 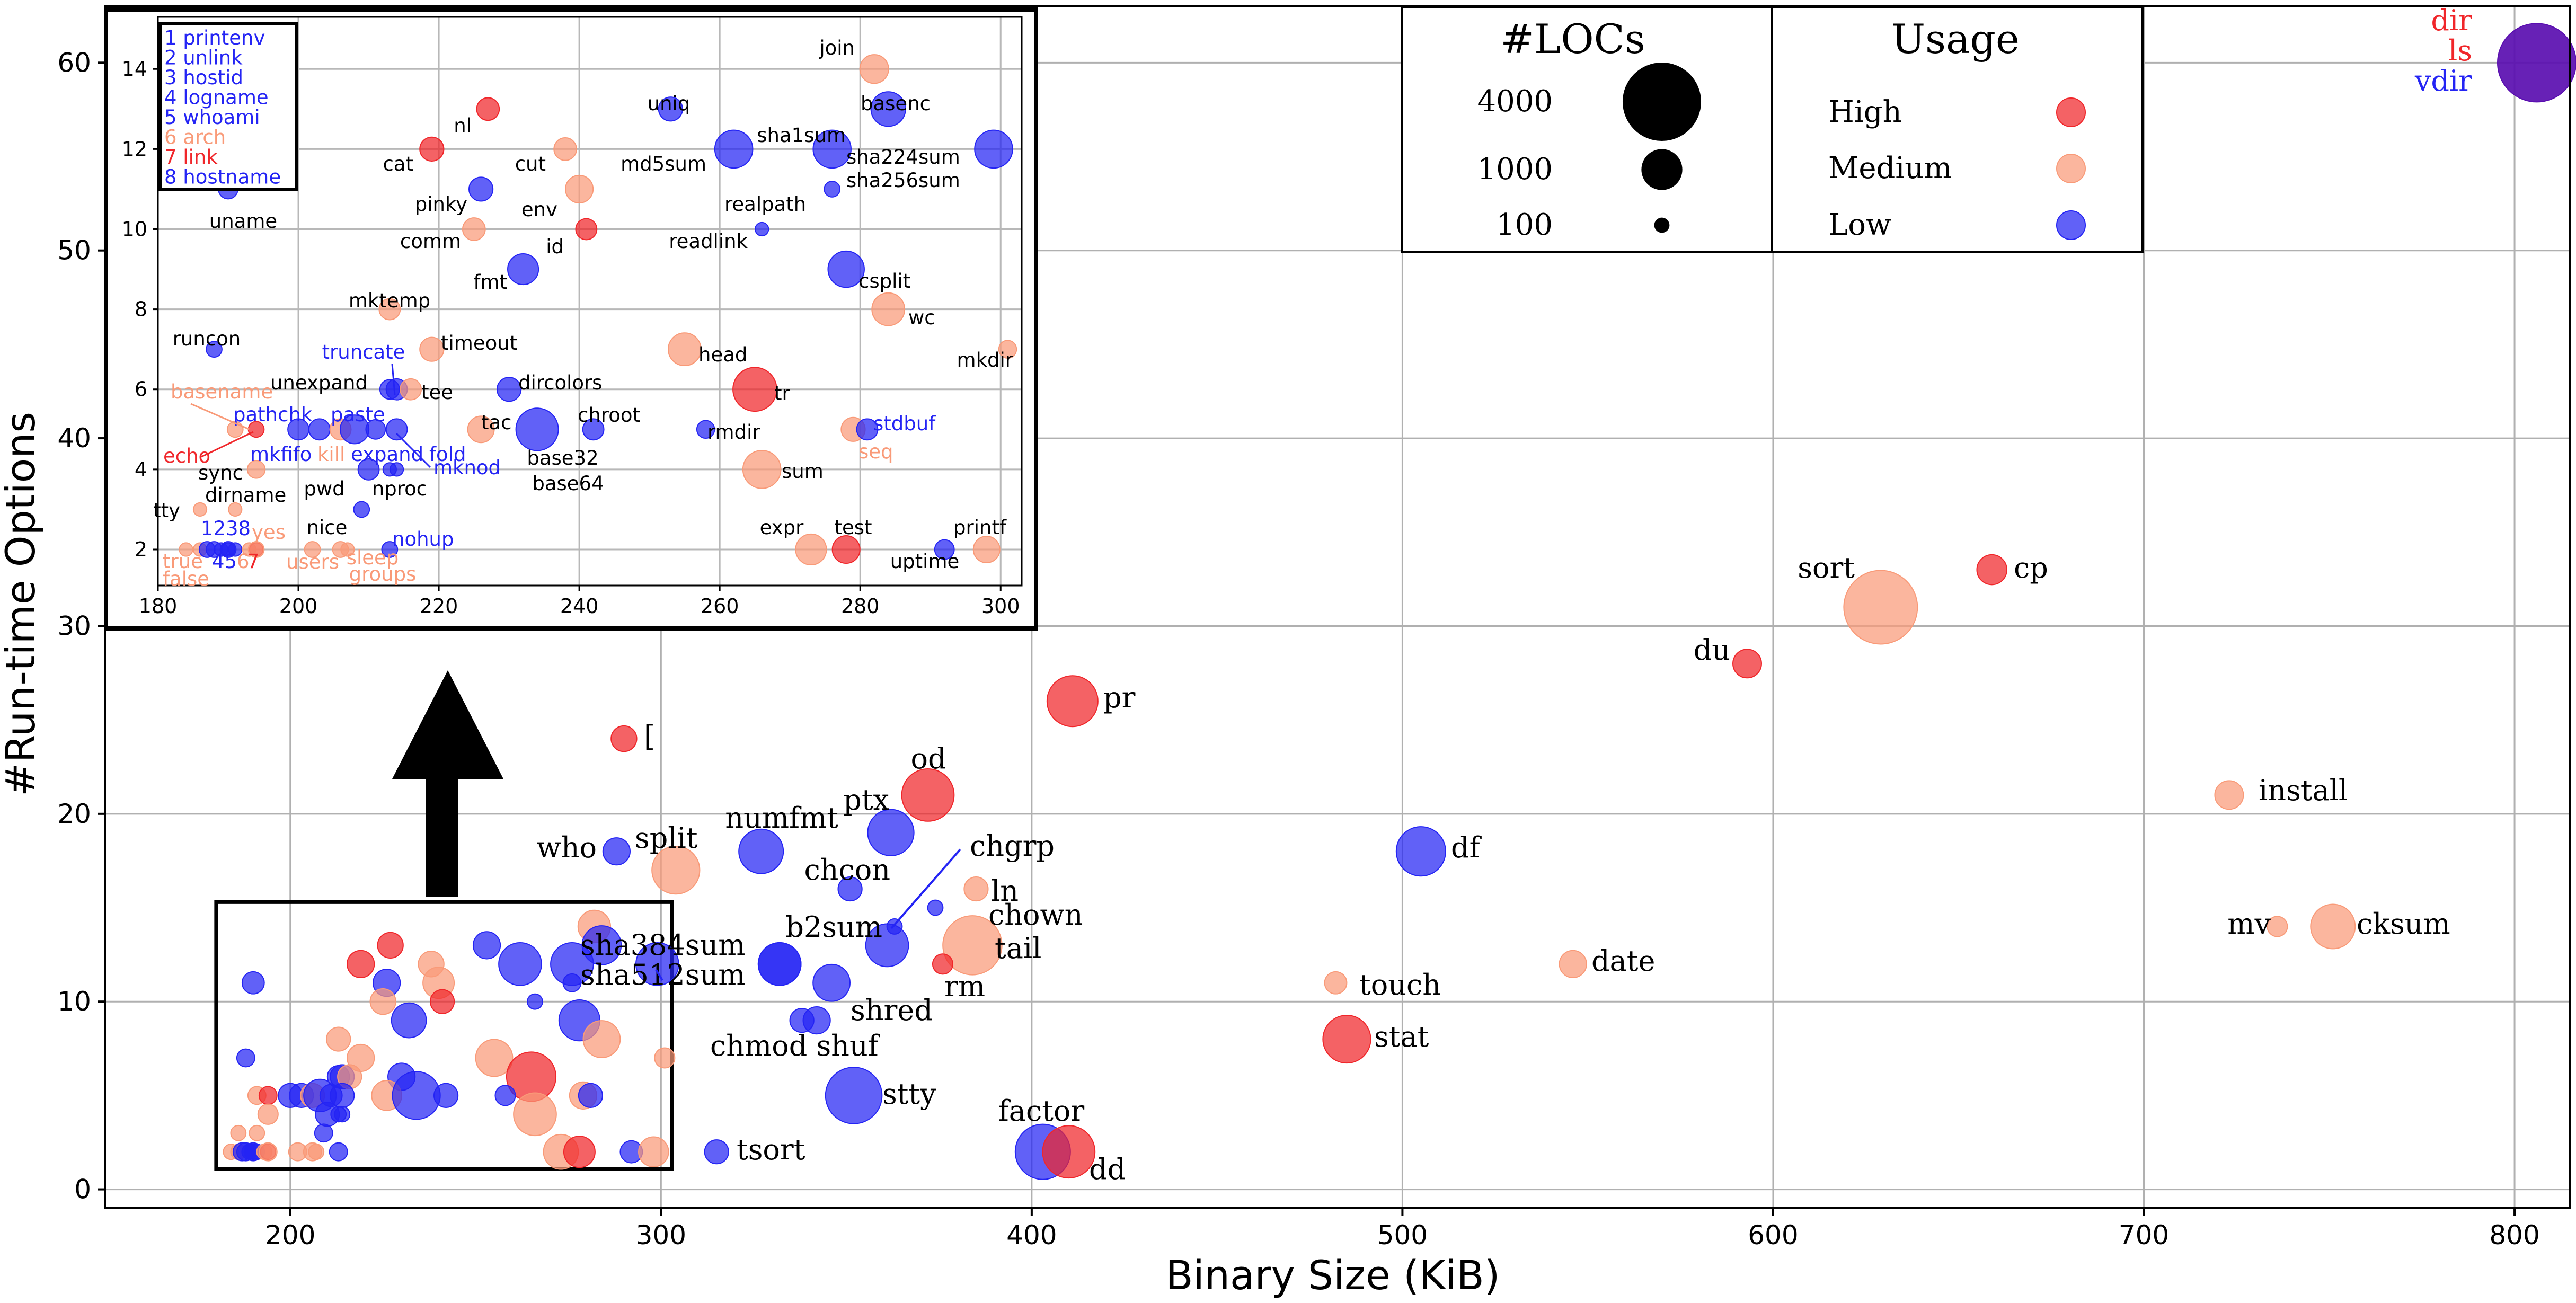 What do you see at coordinates (972, 945) in the screenshot?
I see `point-tail` at bounding box center [972, 945].